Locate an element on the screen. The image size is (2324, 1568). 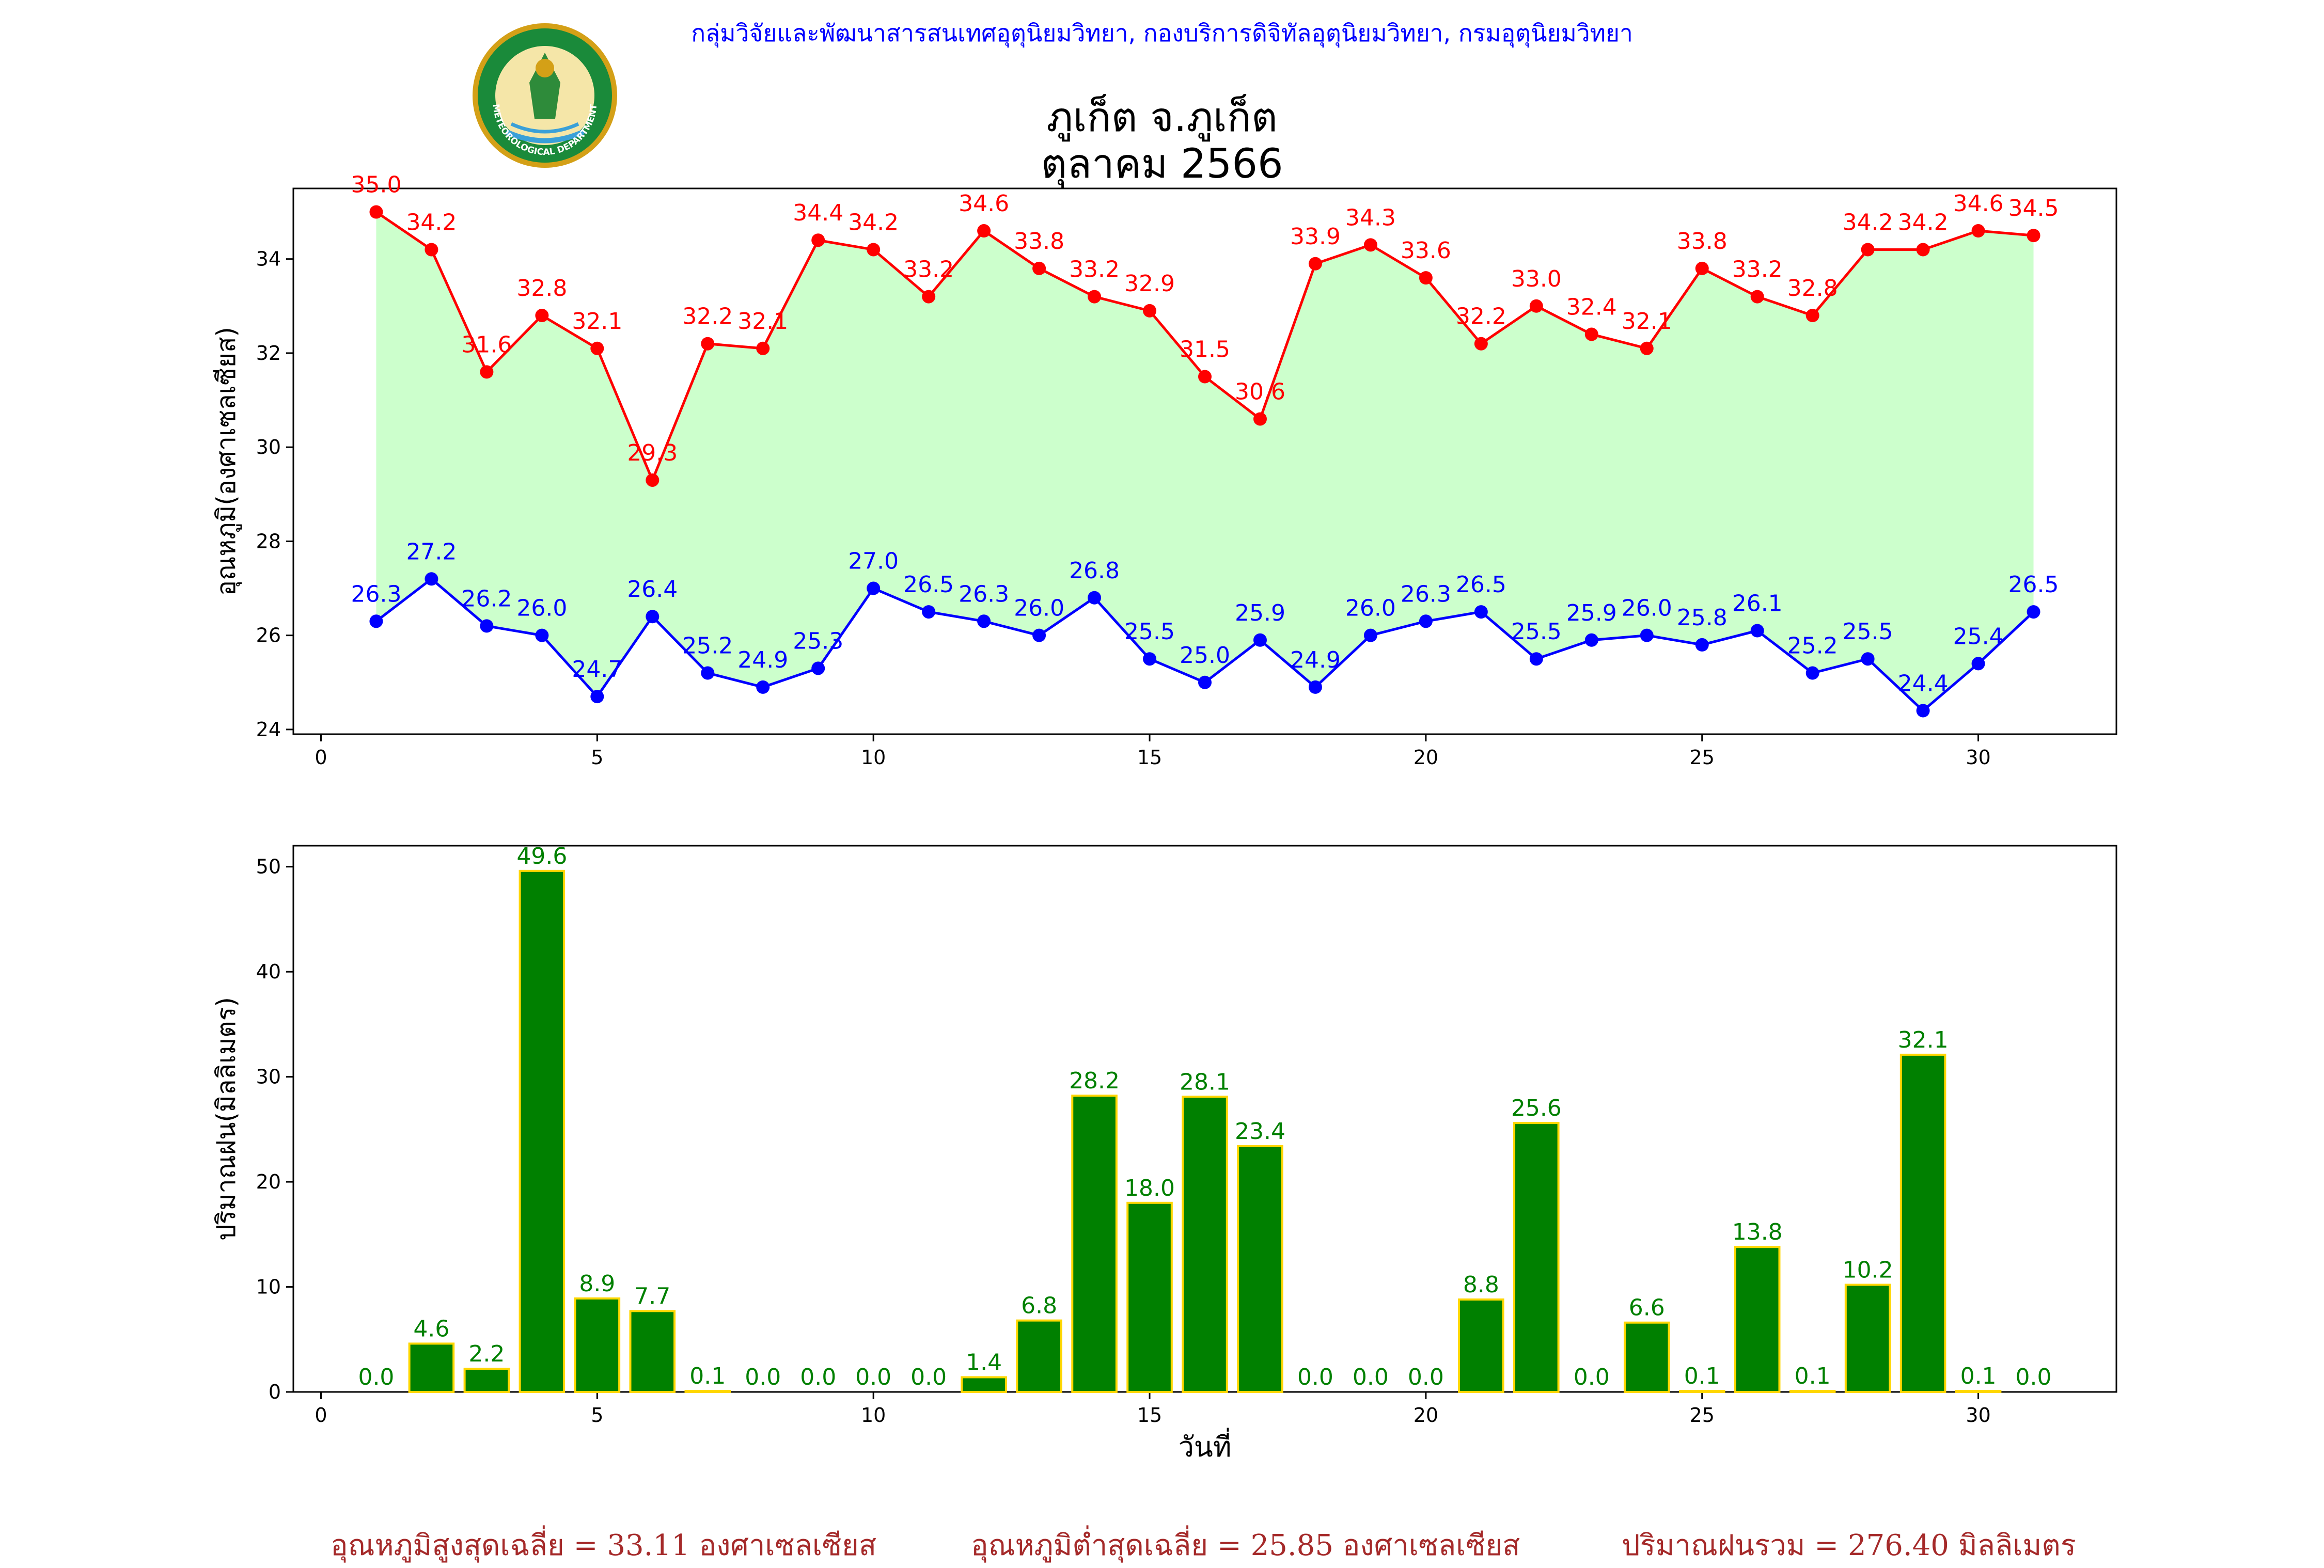
max-temp-data-label: 30.6 is located at coordinates (1260, 391).